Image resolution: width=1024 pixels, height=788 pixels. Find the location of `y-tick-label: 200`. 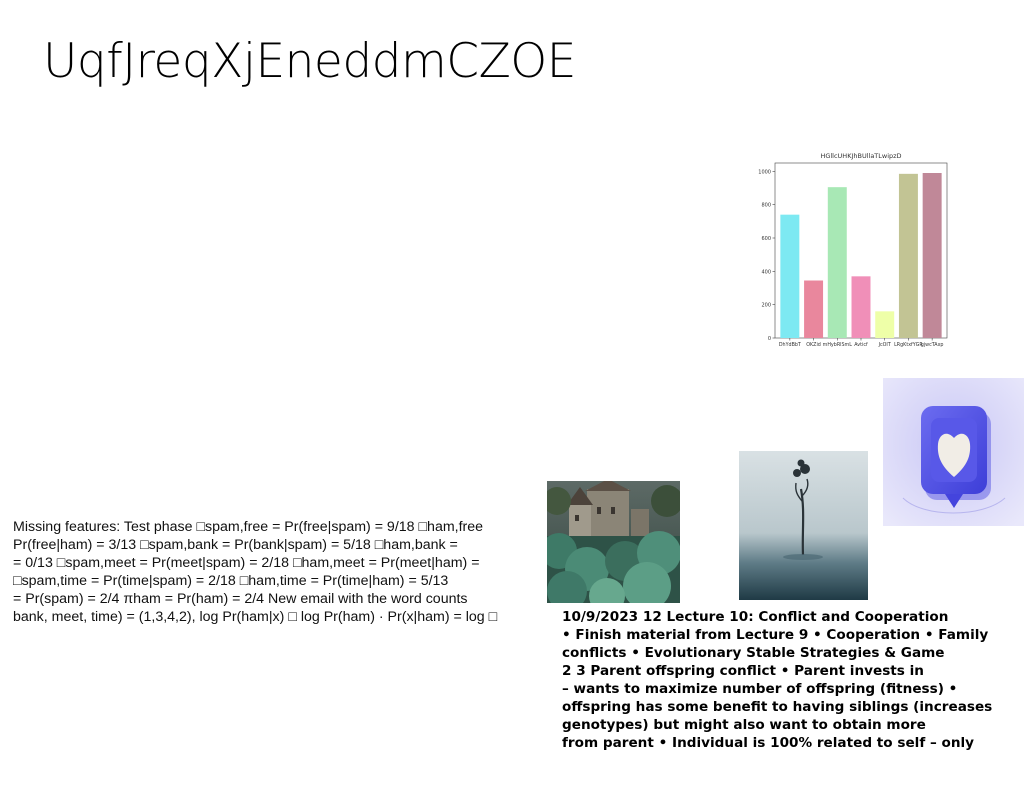

y-tick-label: 200 is located at coordinates (766, 306).